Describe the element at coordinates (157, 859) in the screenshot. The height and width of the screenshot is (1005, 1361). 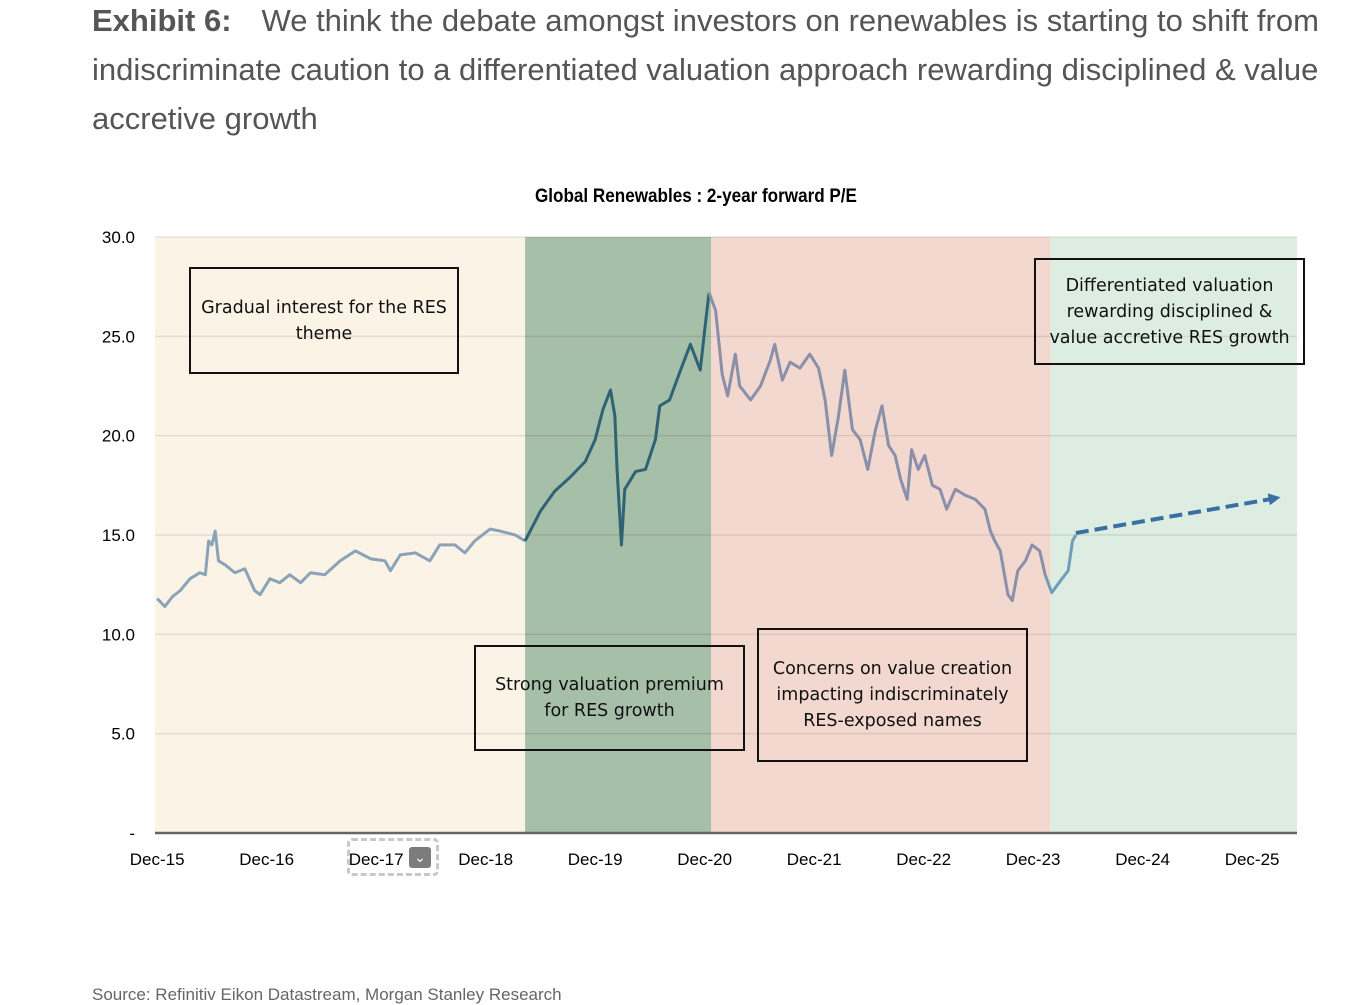
I see `x-tick-label: Dec-15` at that location.